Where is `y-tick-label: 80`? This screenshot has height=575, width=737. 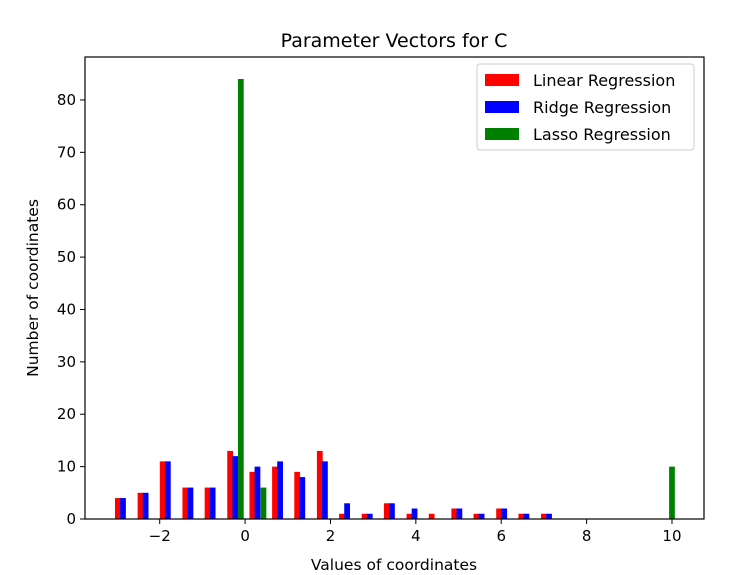
y-tick-label: 80 is located at coordinates (66, 100).